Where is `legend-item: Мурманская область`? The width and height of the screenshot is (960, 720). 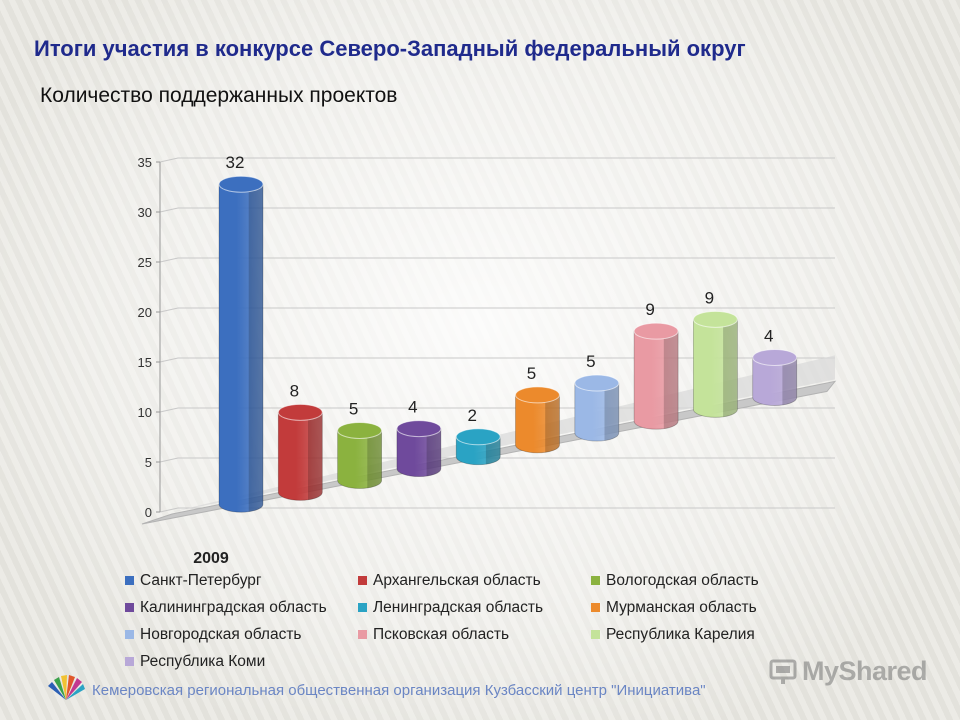
legend-item: Мурманская область is located at coordinates (711, 607).